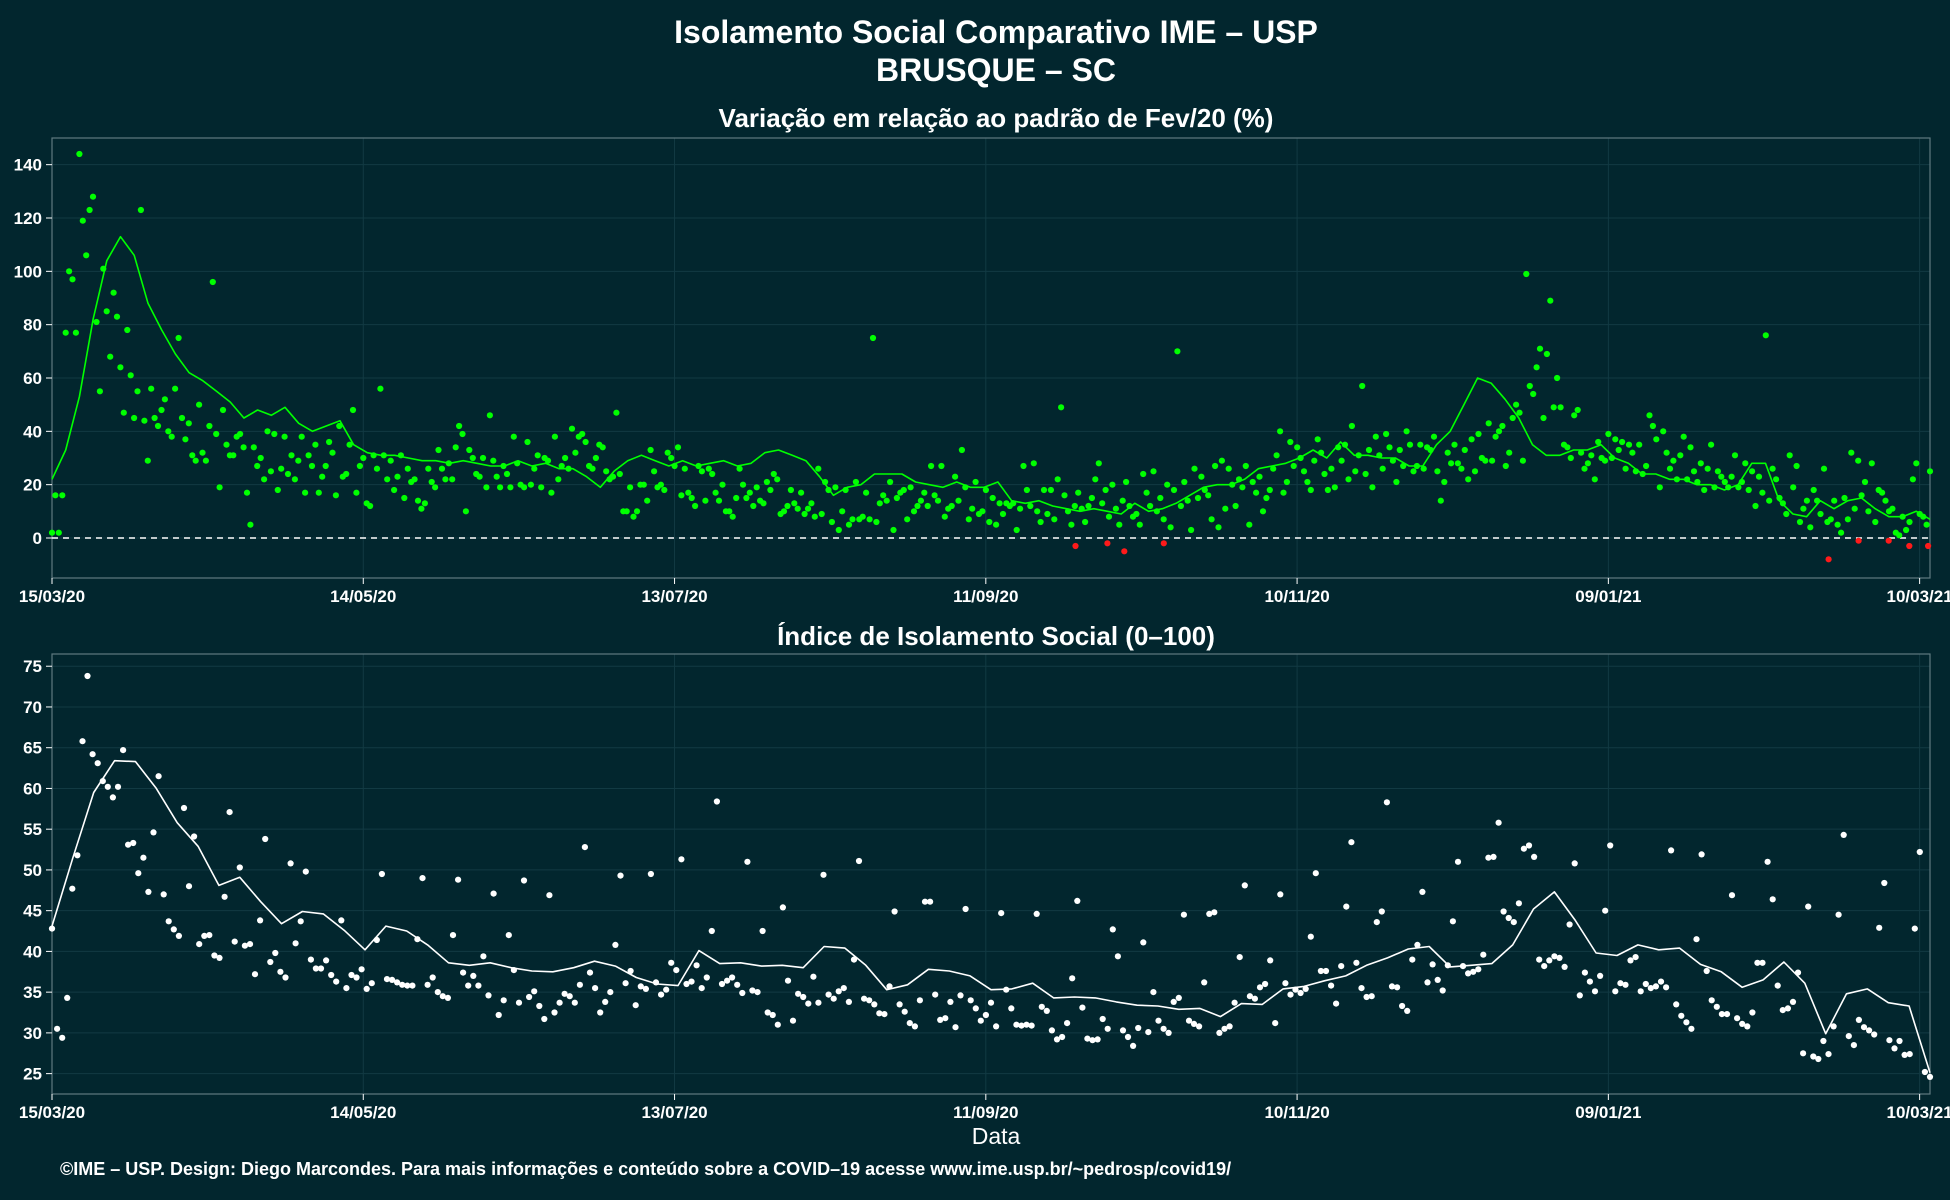 Image resolution: width=1950 pixels, height=1200 pixels. I want to click on x-tick-label: 13/07/20, so click(674, 1112).